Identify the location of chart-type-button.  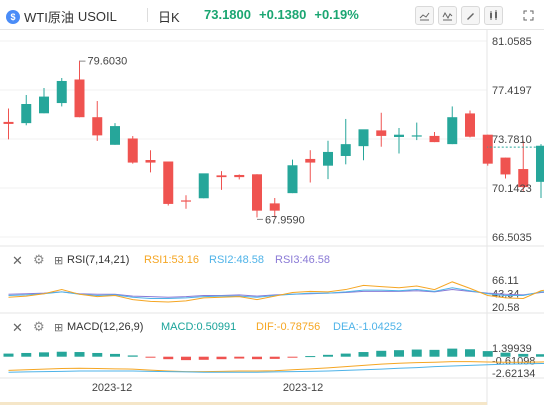
(493, 15).